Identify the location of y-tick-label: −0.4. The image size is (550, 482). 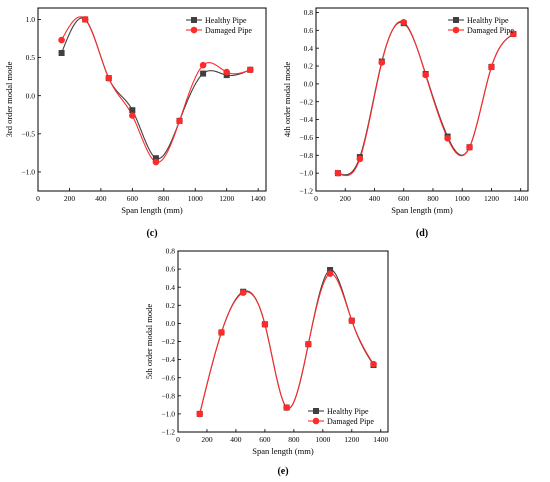
(306, 119).